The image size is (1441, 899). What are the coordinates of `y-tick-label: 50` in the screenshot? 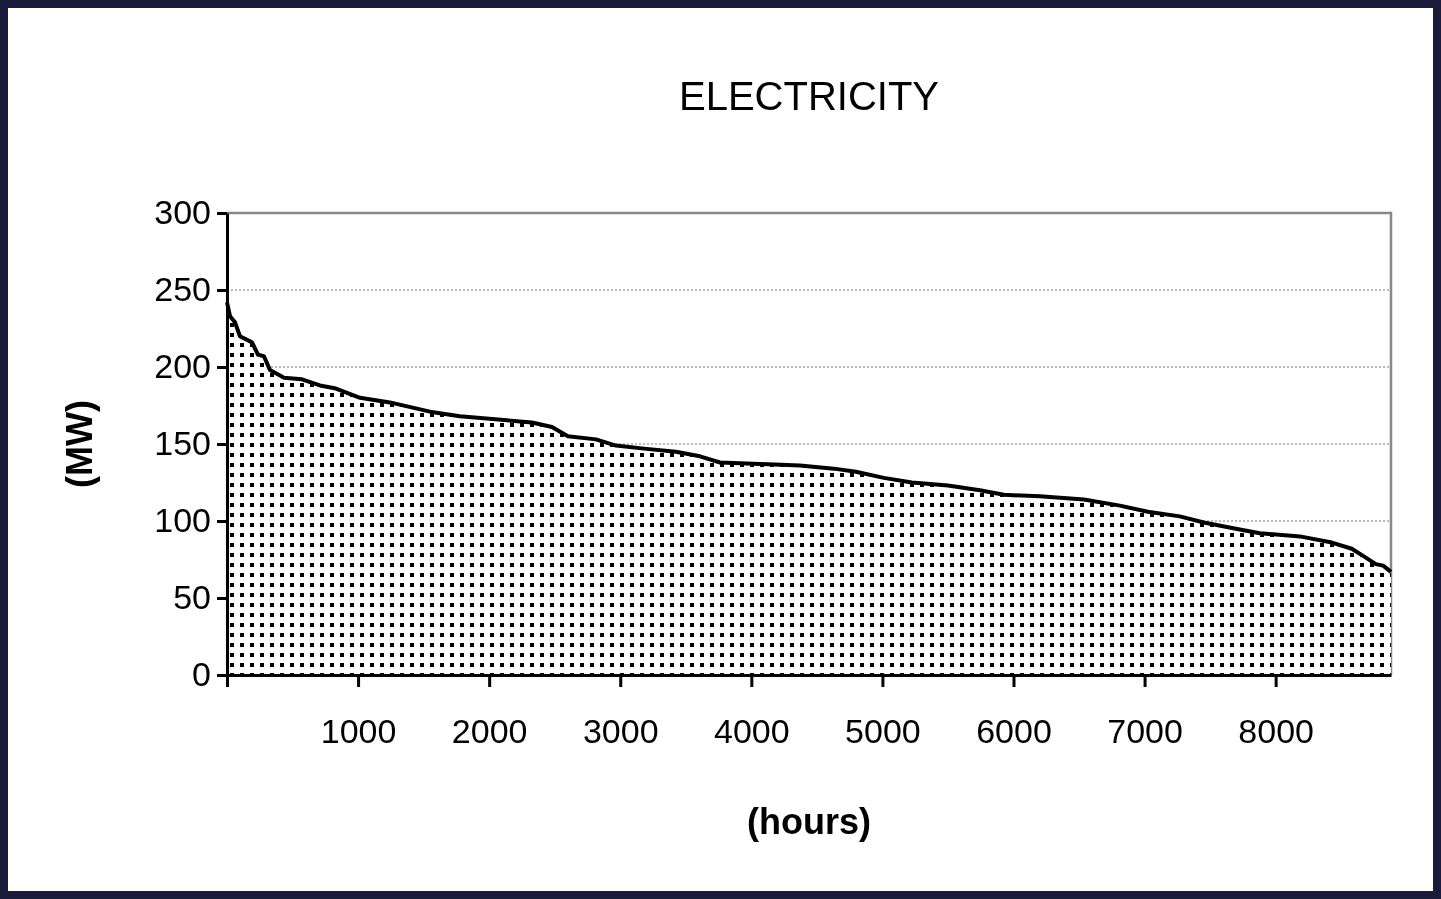 It's located at (192, 597).